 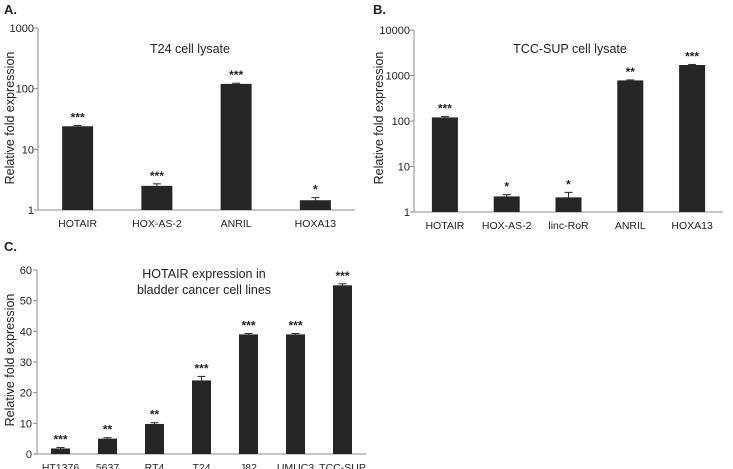 What do you see at coordinates (295, 465) in the screenshot?
I see `category-label: UMUC3` at bounding box center [295, 465].